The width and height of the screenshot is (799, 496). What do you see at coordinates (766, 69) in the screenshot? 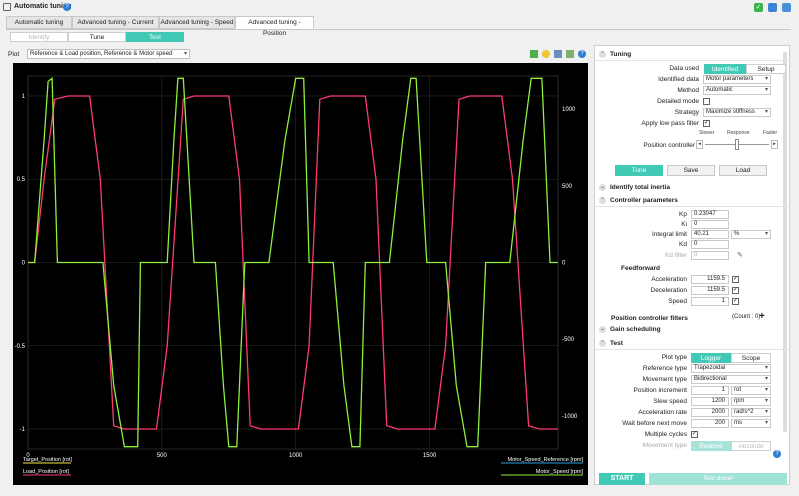
I see `data-used-setup: Setup` at bounding box center [766, 69].